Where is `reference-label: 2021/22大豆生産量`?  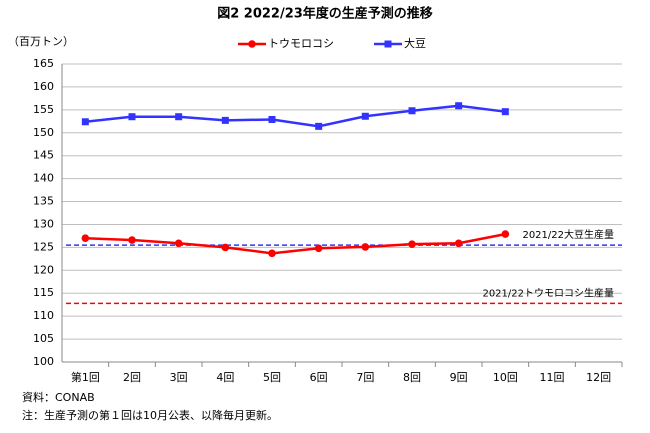 reference-label: 2021/22大豆生産量 is located at coordinates (568, 234).